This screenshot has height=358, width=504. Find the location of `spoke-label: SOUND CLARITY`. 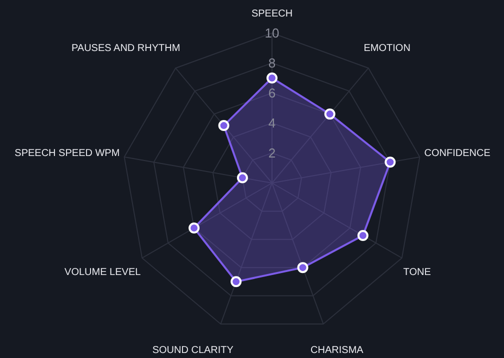

spoke-label: SOUND CLARITY is located at coordinates (193, 350).